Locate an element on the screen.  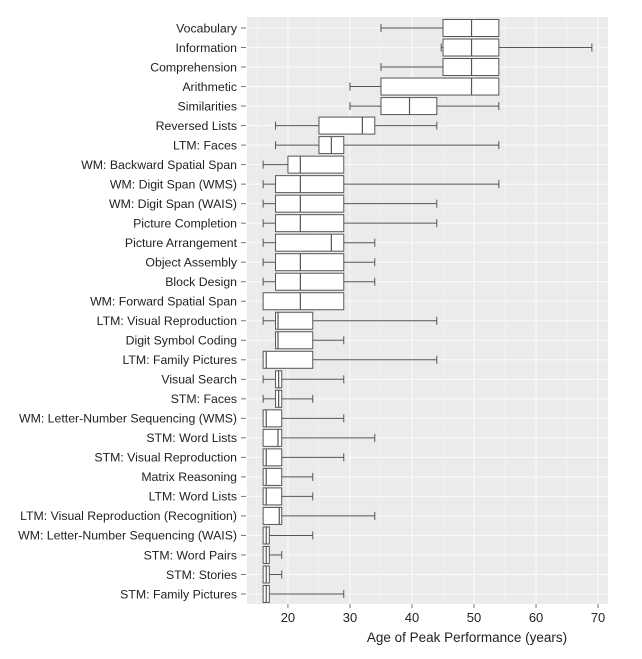
box-object-assembly is located at coordinates (319, 262).